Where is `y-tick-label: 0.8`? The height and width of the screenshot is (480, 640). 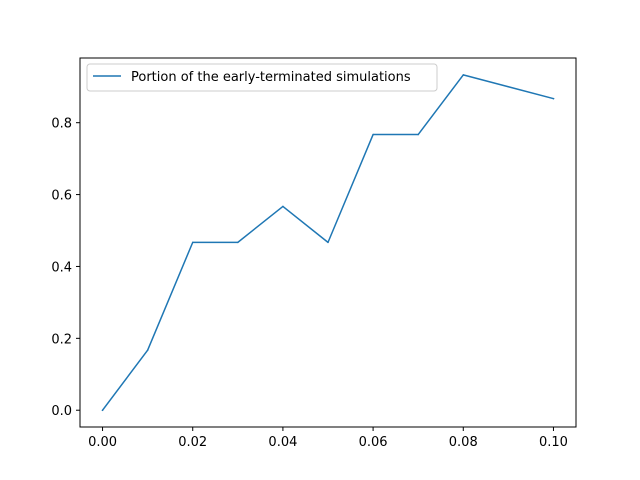
y-tick-label: 0.8 is located at coordinates (61, 124).